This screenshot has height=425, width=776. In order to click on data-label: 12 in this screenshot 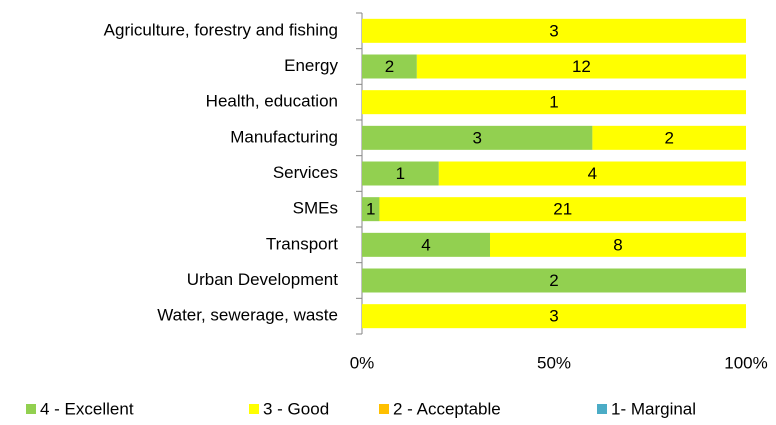, I will do `click(581, 66)`.